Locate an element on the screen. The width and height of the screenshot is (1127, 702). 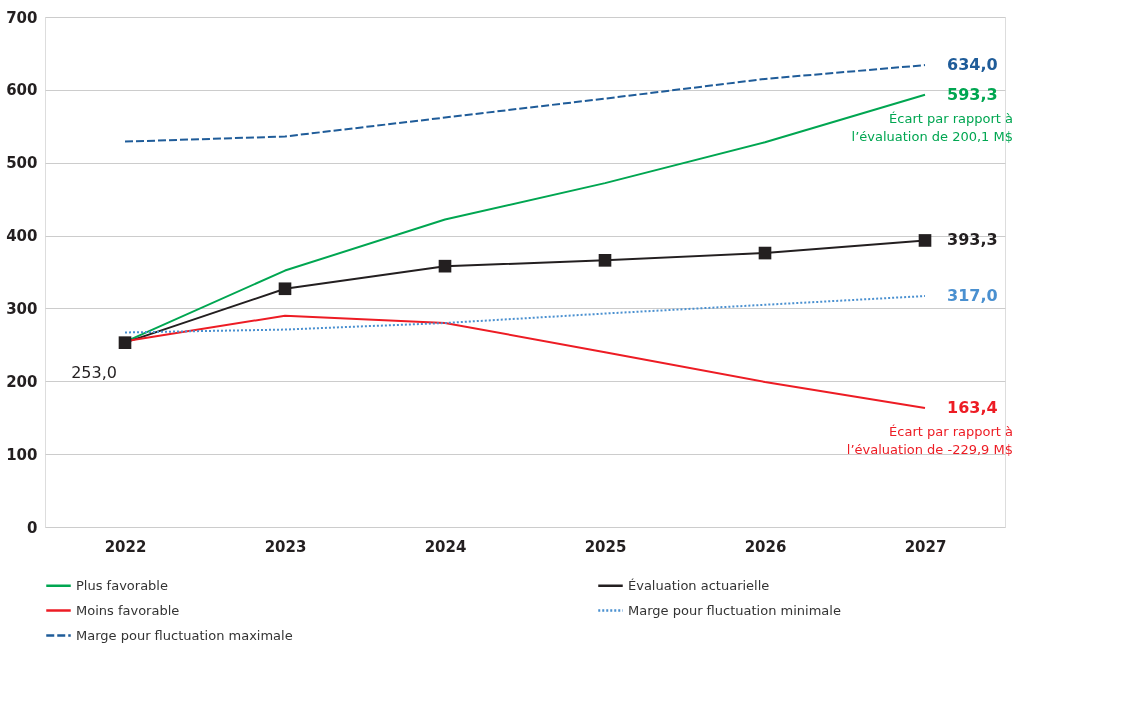
data-label: 634,0 is located at coordinates (972, 65).